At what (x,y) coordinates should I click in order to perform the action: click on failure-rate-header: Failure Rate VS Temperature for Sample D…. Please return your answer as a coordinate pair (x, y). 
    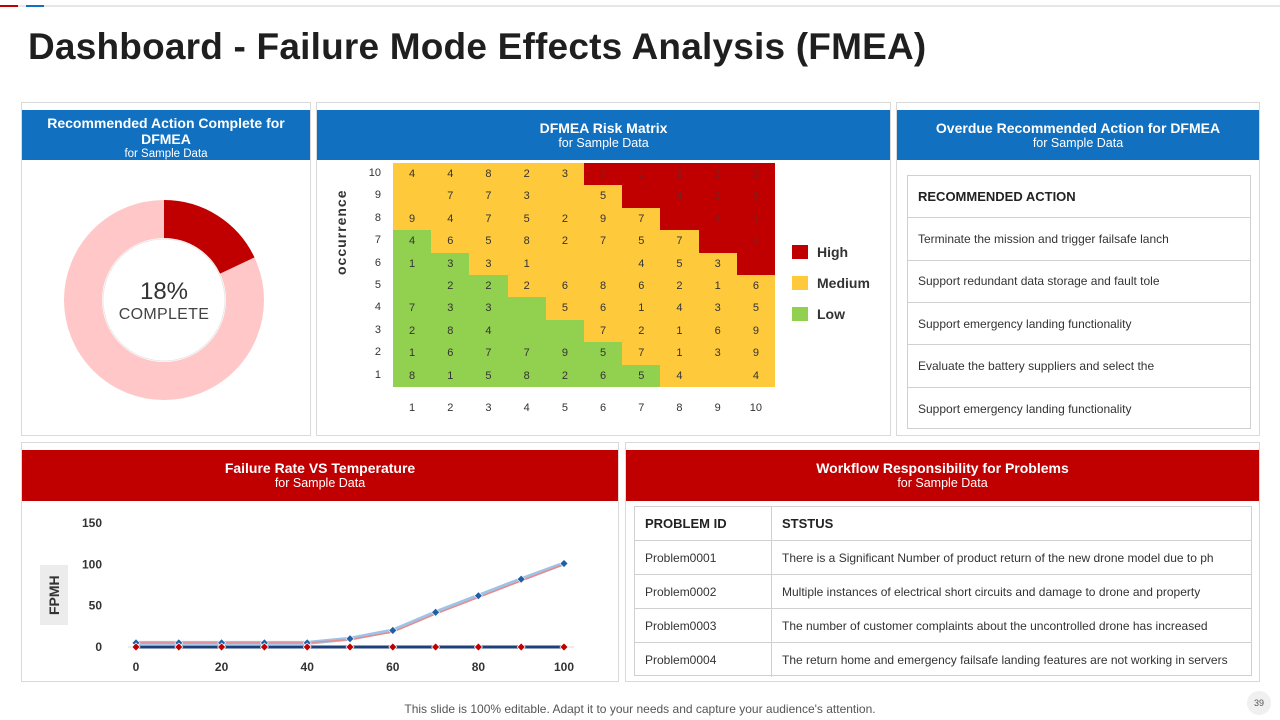
    Looking at the image, I should click on (320, 475).